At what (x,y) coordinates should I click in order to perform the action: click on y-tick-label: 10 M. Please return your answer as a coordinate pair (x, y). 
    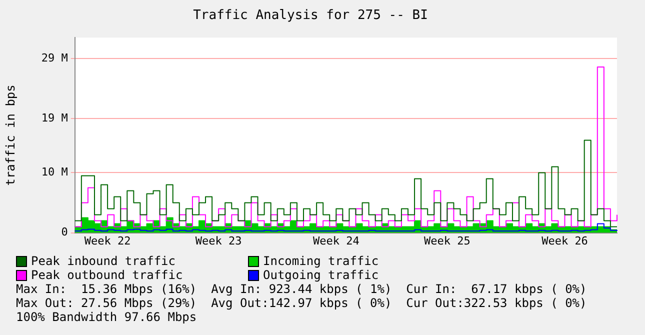
    Looking at the image, I should click on (54, 172).